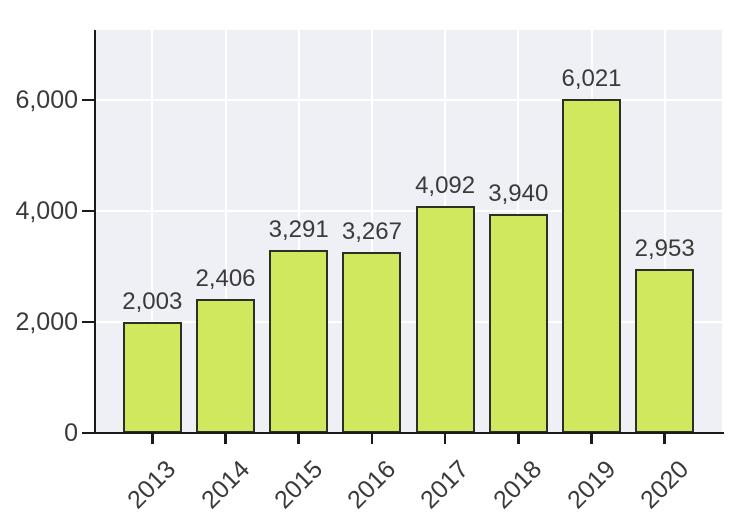 This screenshot has height=530, width=744. Describe the element at coordinates (298, 485) in the screenshot. I see `x-axis-tick-label: 2015` at that location.